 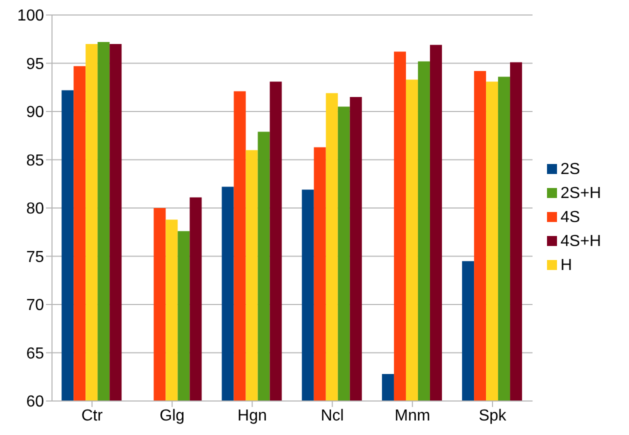 I want to click on y-tick-label: 90, so click(x=35, y=113).